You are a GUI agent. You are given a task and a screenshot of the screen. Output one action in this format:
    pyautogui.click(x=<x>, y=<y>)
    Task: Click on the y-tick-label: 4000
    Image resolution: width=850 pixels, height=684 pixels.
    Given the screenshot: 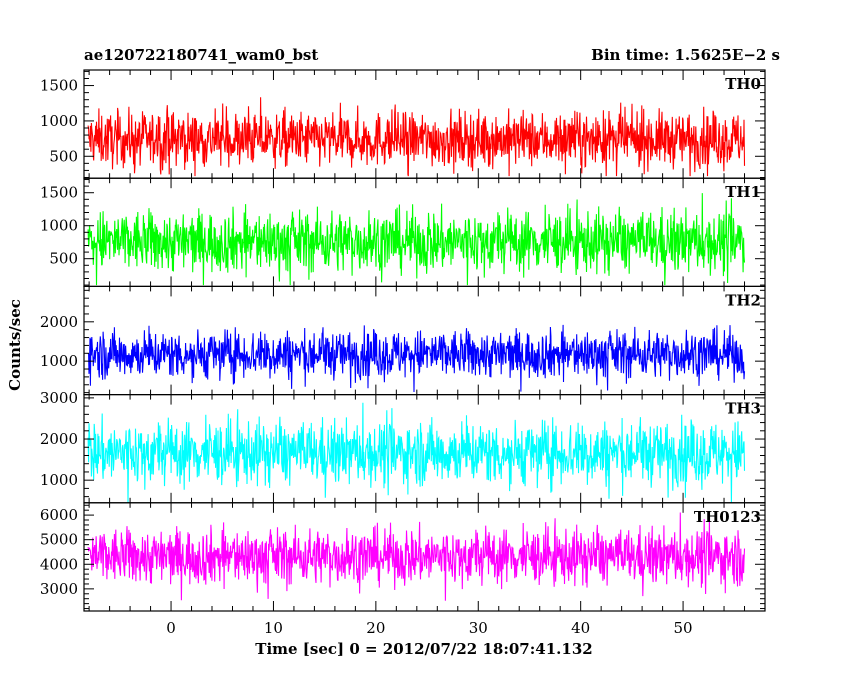 What is the action you would take?
    pyautogui.click(x=59, y=564)
    